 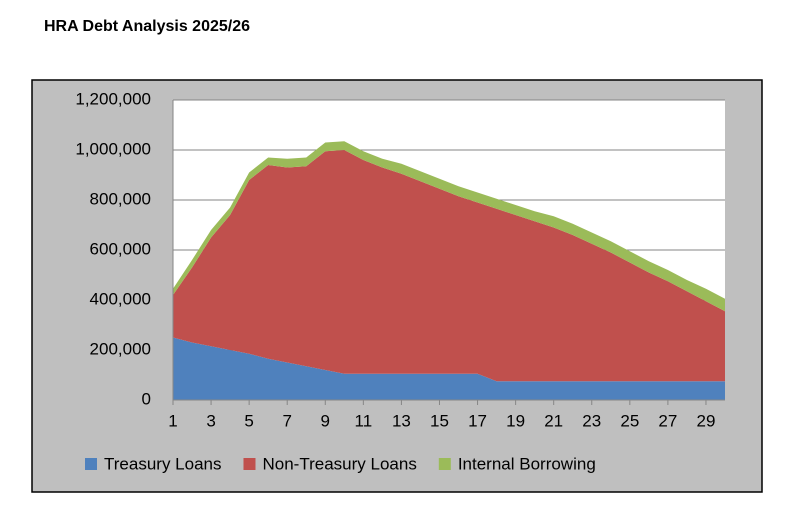 What do you see at coordinates (120, 198) in the screenshot?
I see `y-tick-label: 800,000` at bounding box center [120, 198].